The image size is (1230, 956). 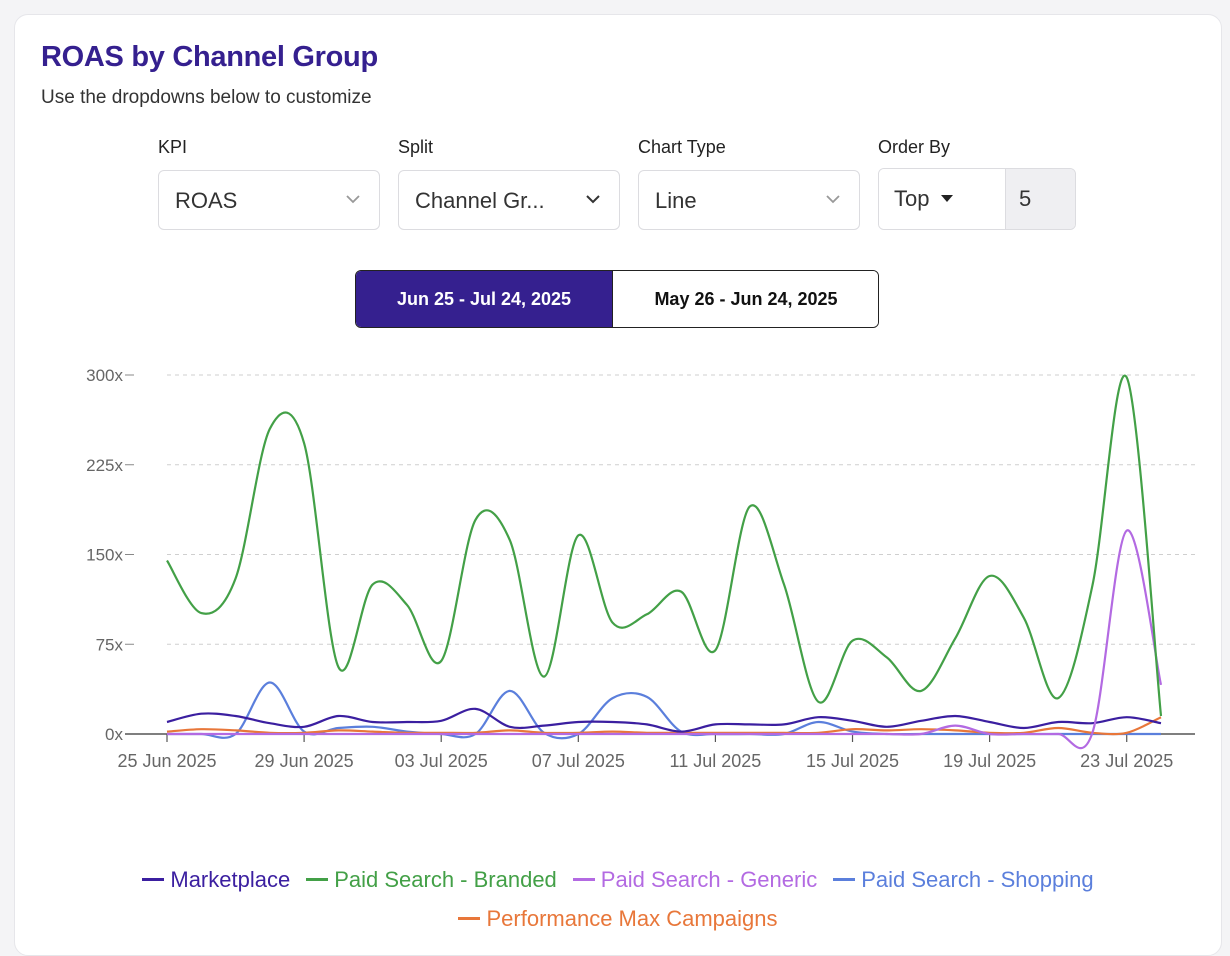 What do you see at coordinates (445, 879) in the screenshot?
I see `legend-label: Paid Search - Branded` at bounding box center [445, 879].